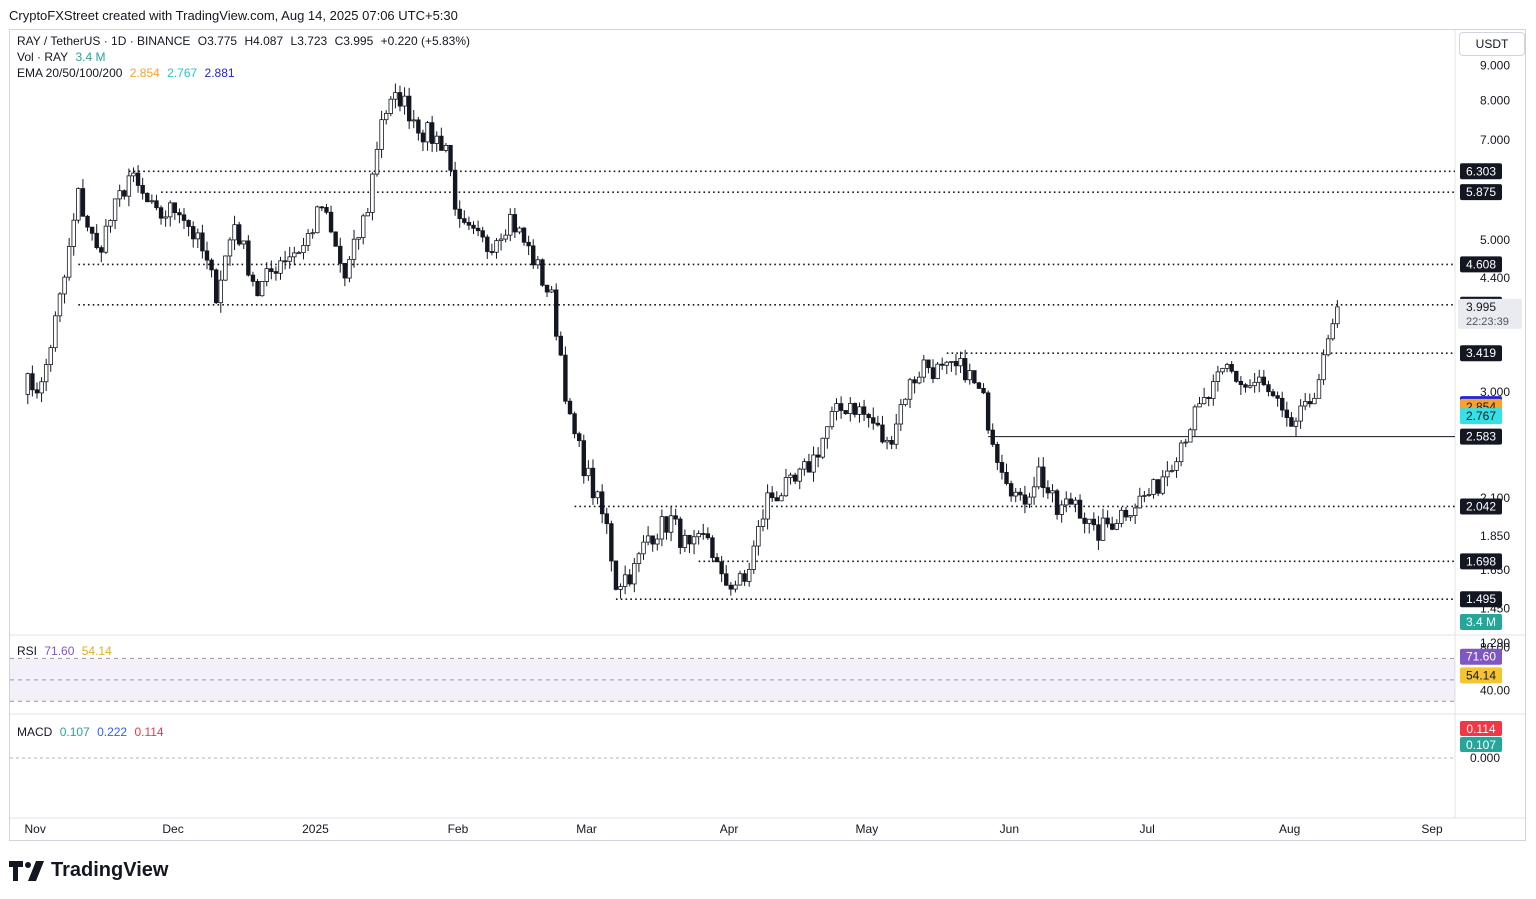  Describe the element at coordinates (1492, 44) in the screenshot. I see `currency-unit-button: USDT` at that location.